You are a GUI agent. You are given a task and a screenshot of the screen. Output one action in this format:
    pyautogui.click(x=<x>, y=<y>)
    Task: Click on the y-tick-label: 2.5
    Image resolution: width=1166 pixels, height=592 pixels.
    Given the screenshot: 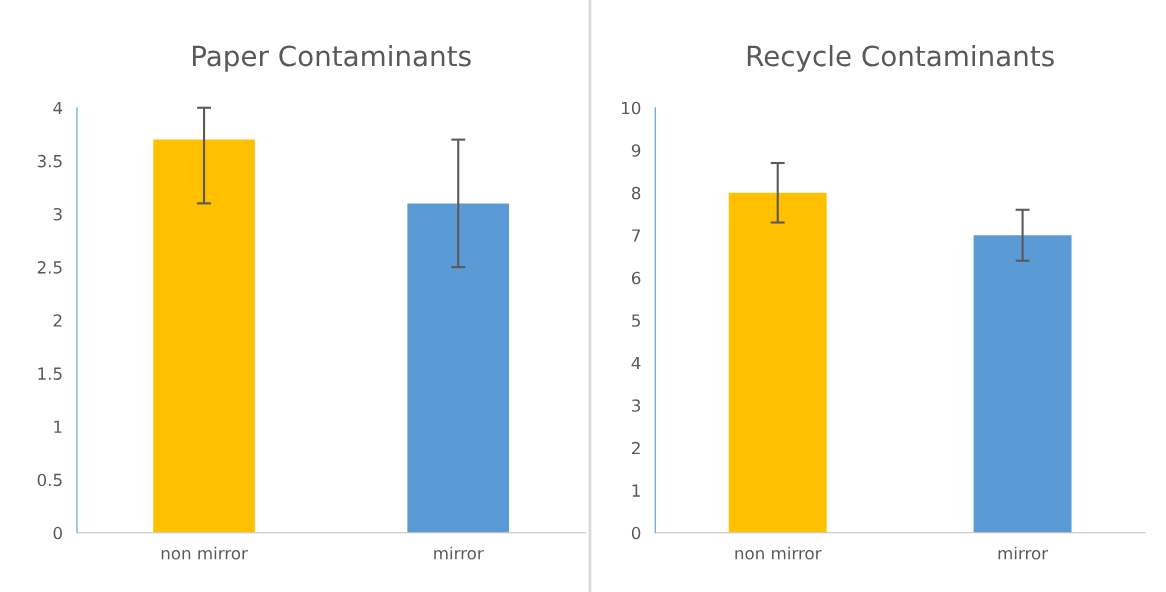 What is the action you would take?
    pyautogui.click(x=49, y=267)
    